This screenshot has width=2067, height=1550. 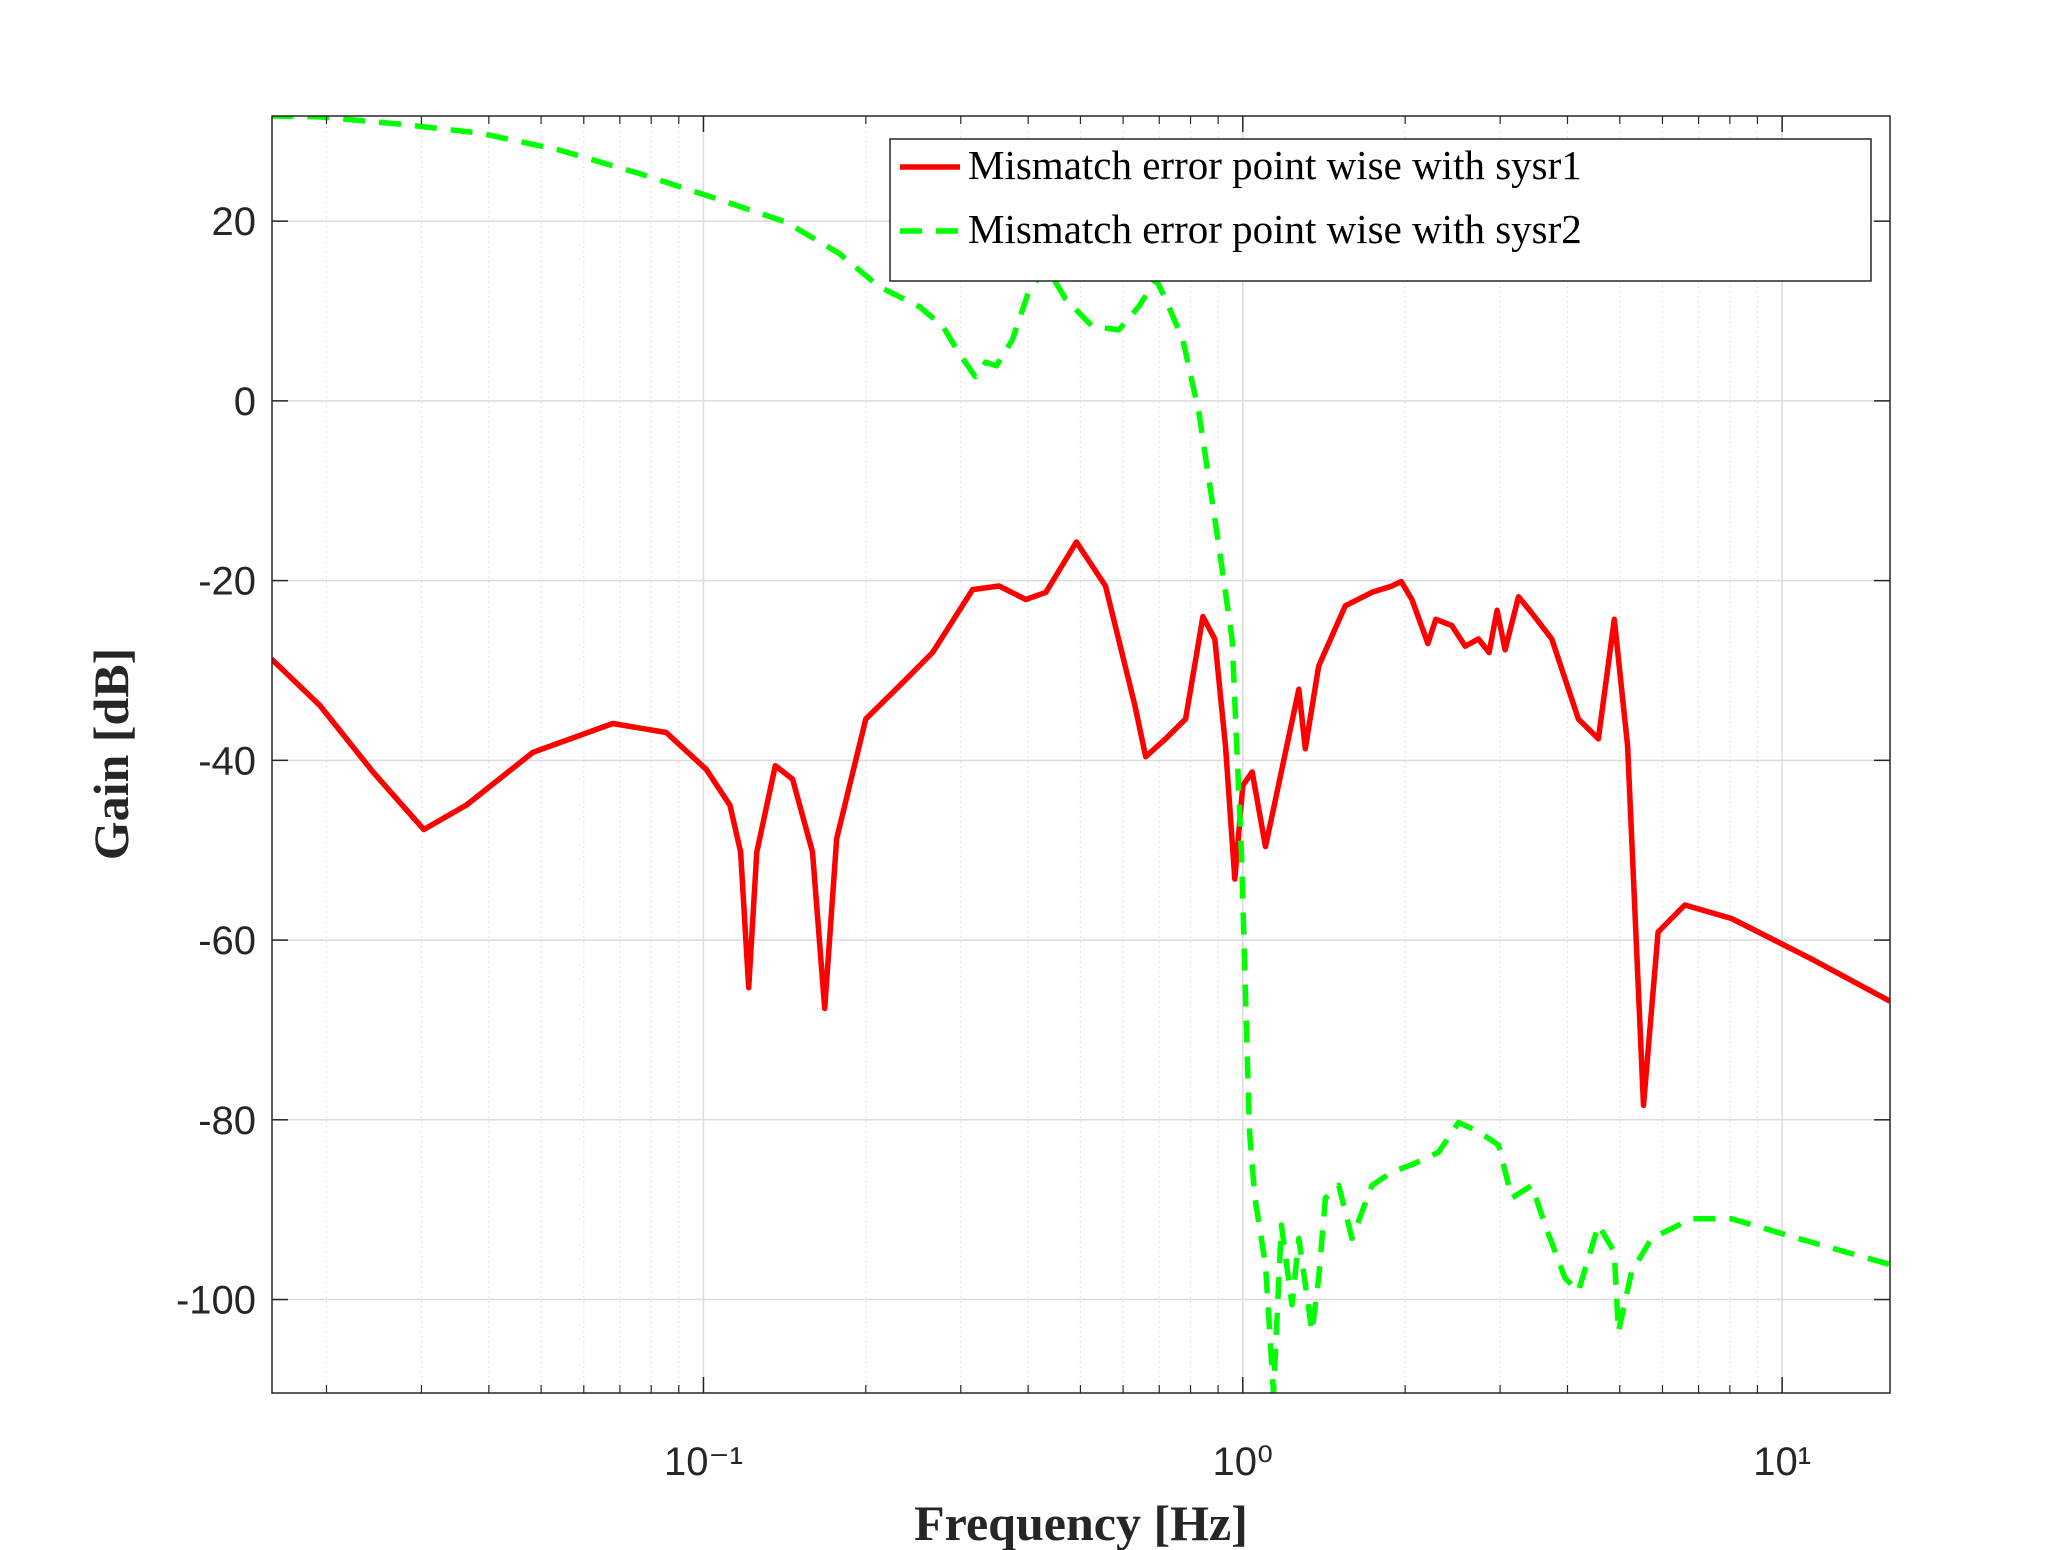 I want to click on legend-label: Mismatch error point wise with sysr1, so click(x=1275, y=165).